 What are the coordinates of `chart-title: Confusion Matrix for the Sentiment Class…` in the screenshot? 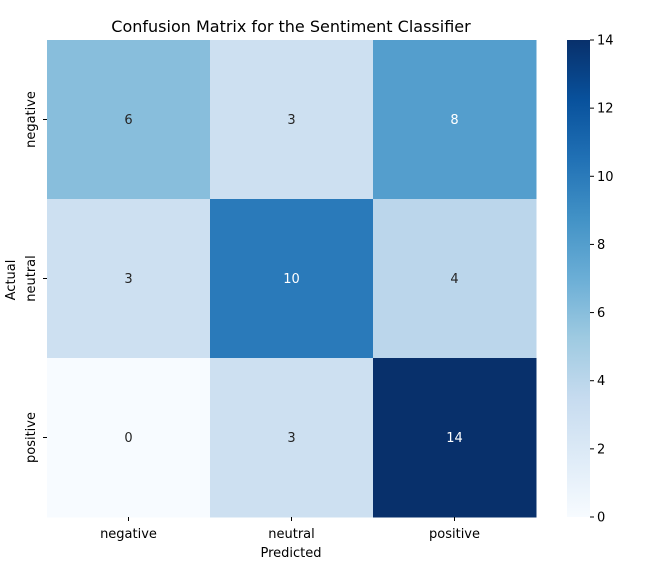 It's located at (291, 26).